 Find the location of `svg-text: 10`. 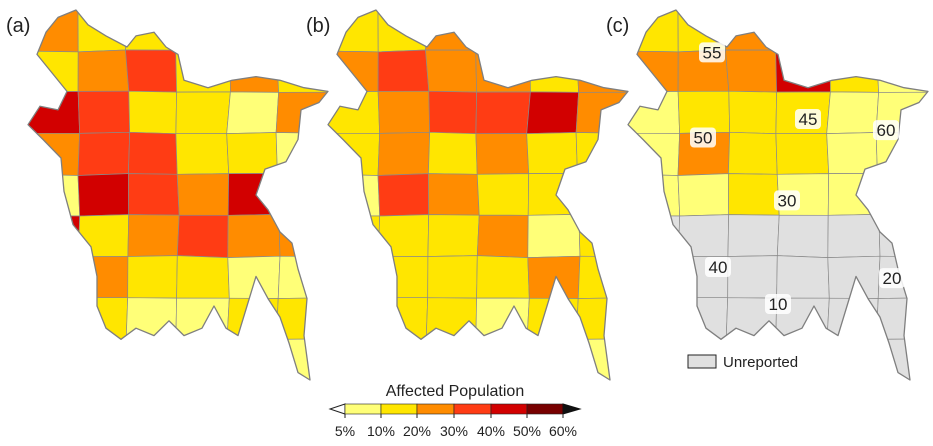

svg-text: 10 is located at coordinates (778, 304).